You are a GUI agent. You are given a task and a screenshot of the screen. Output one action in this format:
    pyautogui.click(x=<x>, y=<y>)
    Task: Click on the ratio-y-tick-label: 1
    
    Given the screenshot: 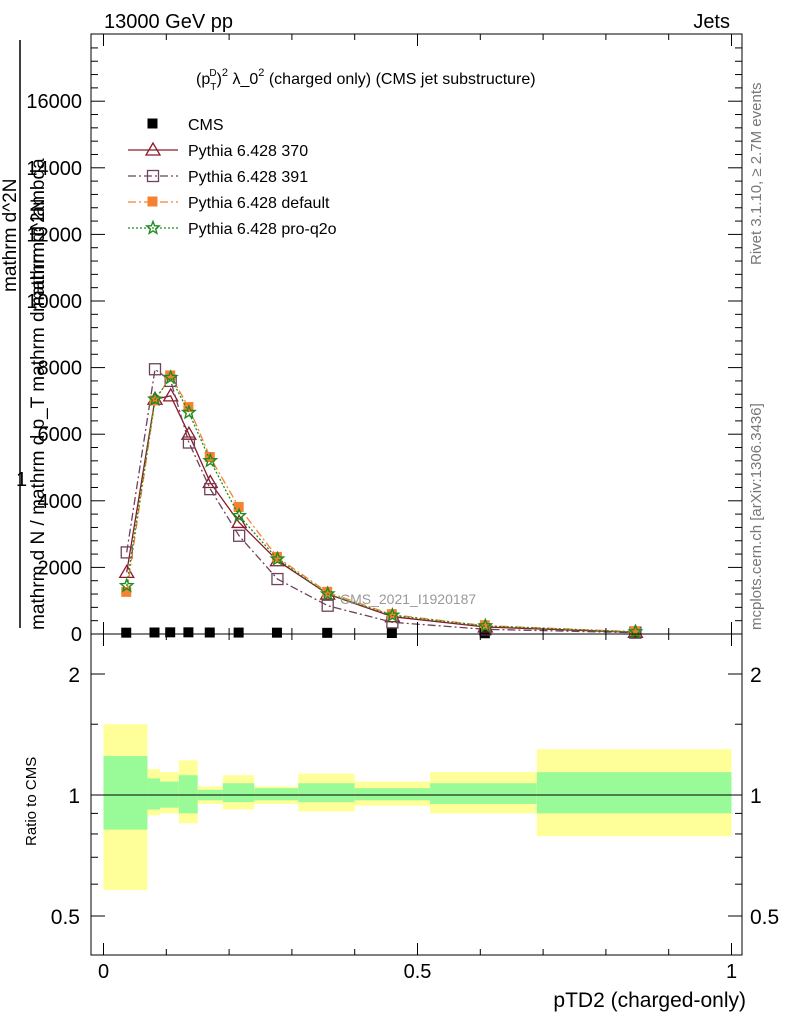 What is the action you would take?
    pyautogui.click(x=74, y=796)
    